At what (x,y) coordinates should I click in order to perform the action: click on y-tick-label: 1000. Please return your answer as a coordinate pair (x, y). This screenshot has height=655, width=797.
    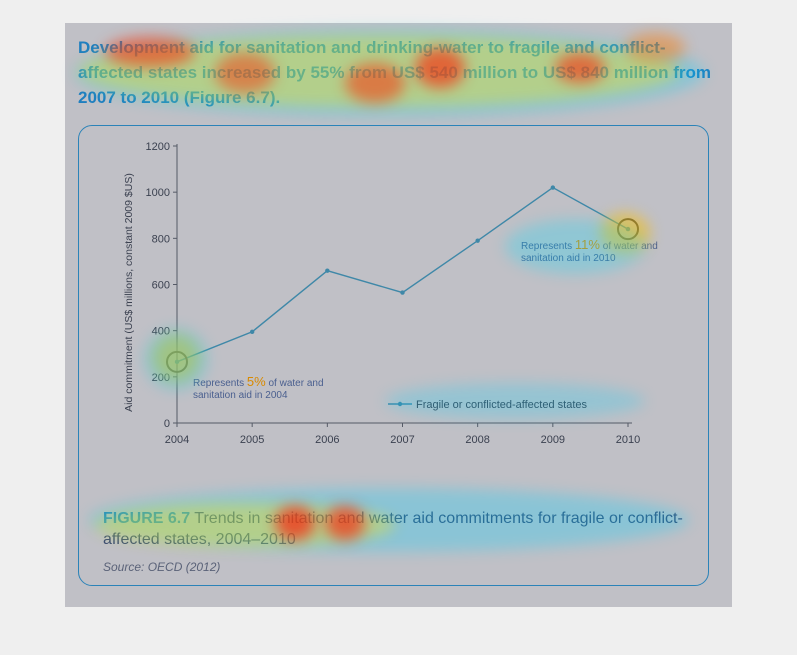
    Looking at the image, I should click on (158, 193).